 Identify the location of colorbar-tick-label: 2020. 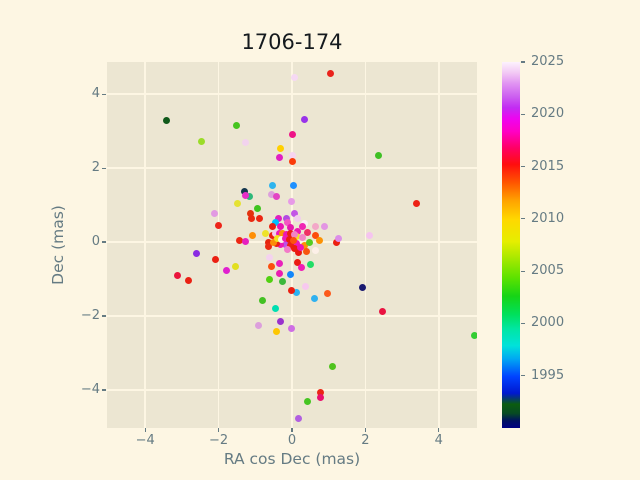
(548, 114).